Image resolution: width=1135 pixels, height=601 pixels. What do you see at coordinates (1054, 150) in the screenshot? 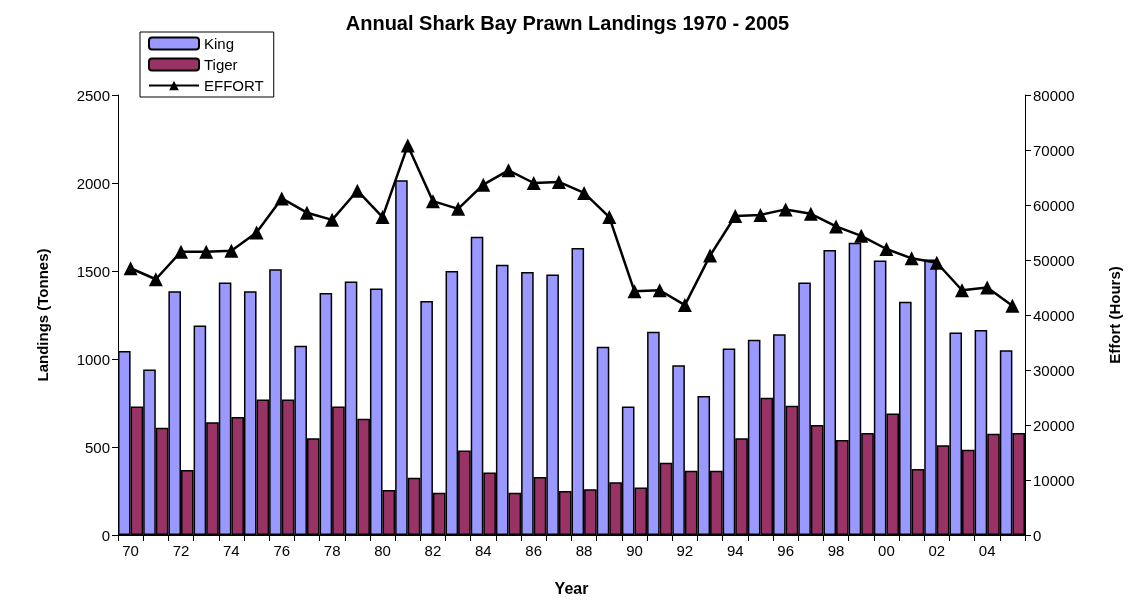
I see `y2-tick-label: 70000` at bounding box center [1054, 150].